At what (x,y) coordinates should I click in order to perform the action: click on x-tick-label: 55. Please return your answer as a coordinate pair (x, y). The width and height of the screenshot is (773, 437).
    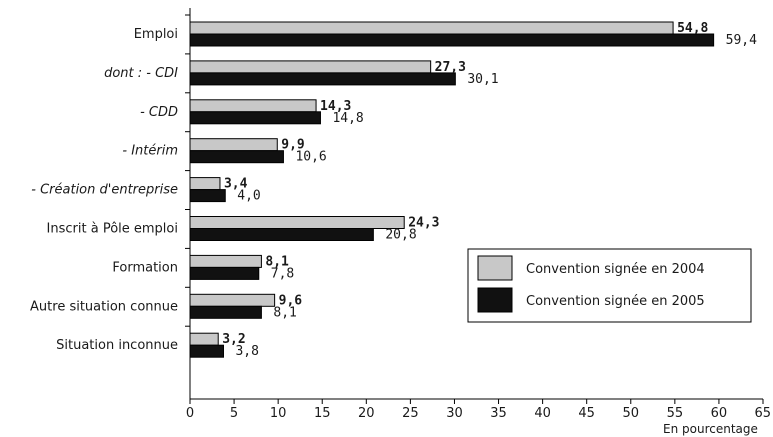
    Looking at the image, I should click on (675, 413).